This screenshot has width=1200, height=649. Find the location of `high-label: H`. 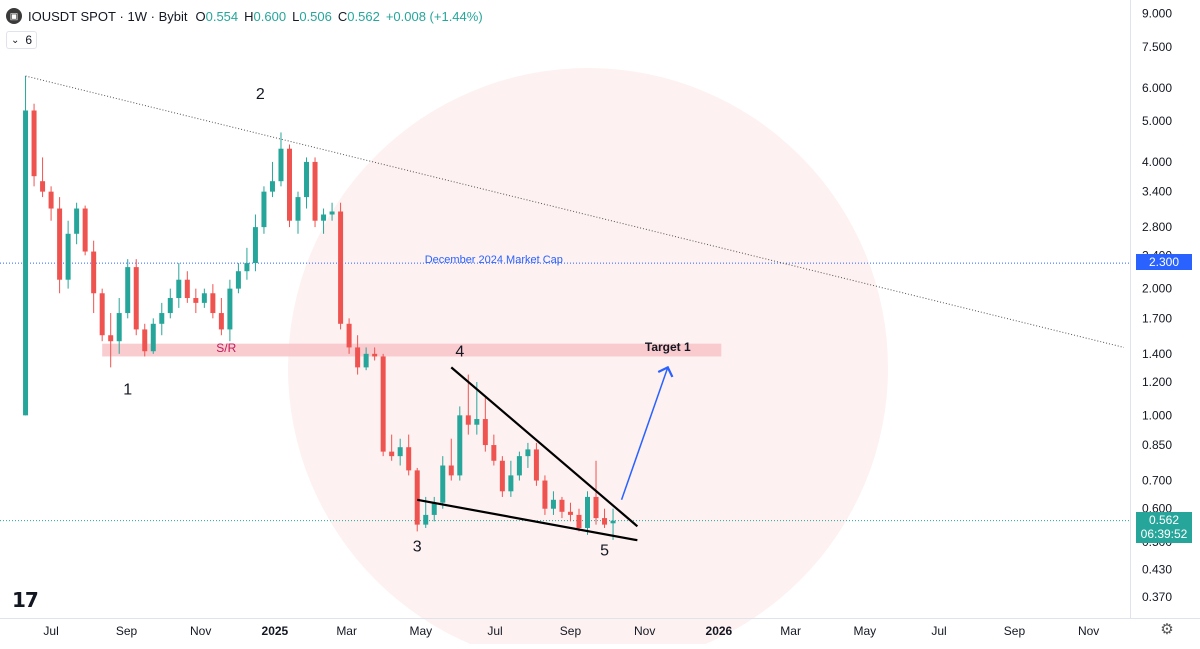

high-label: H is located at coordinates (249, 16).